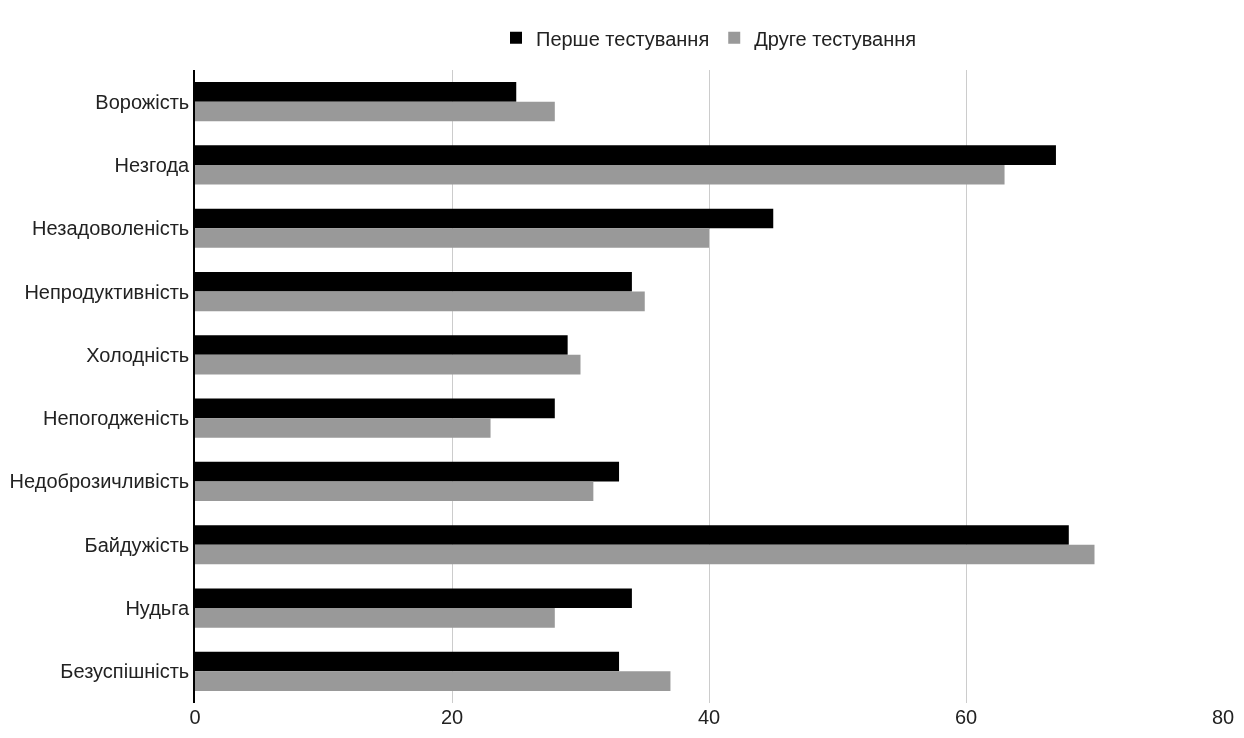 This screenshot has height=738, width=1244. Describe the element at coordinates (137, 544) in the screenshot. I see `y-tick-label: Байдужість` at that location.